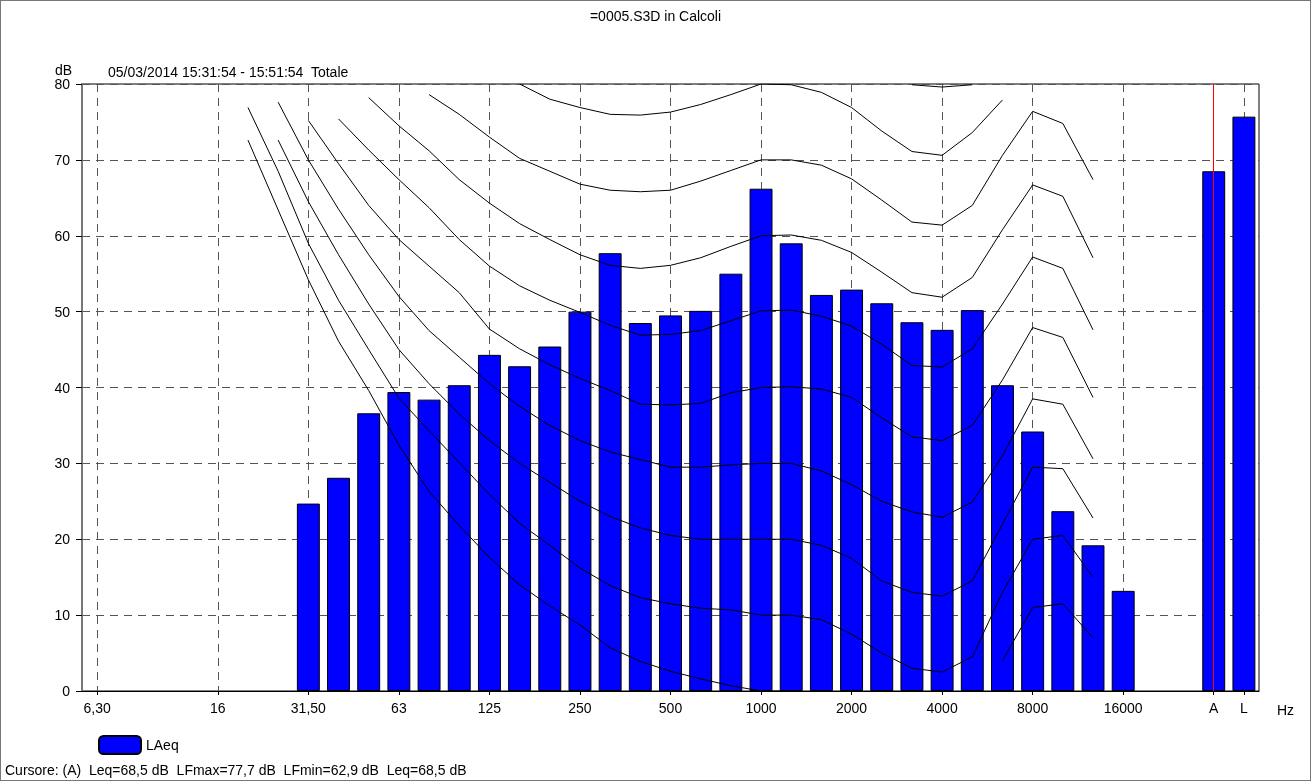 This screenshot has width=1311, height=781. Describe the element at coordinates (1286, 710) in the screenshot. I see `x-axis-title: Hz` at that location.